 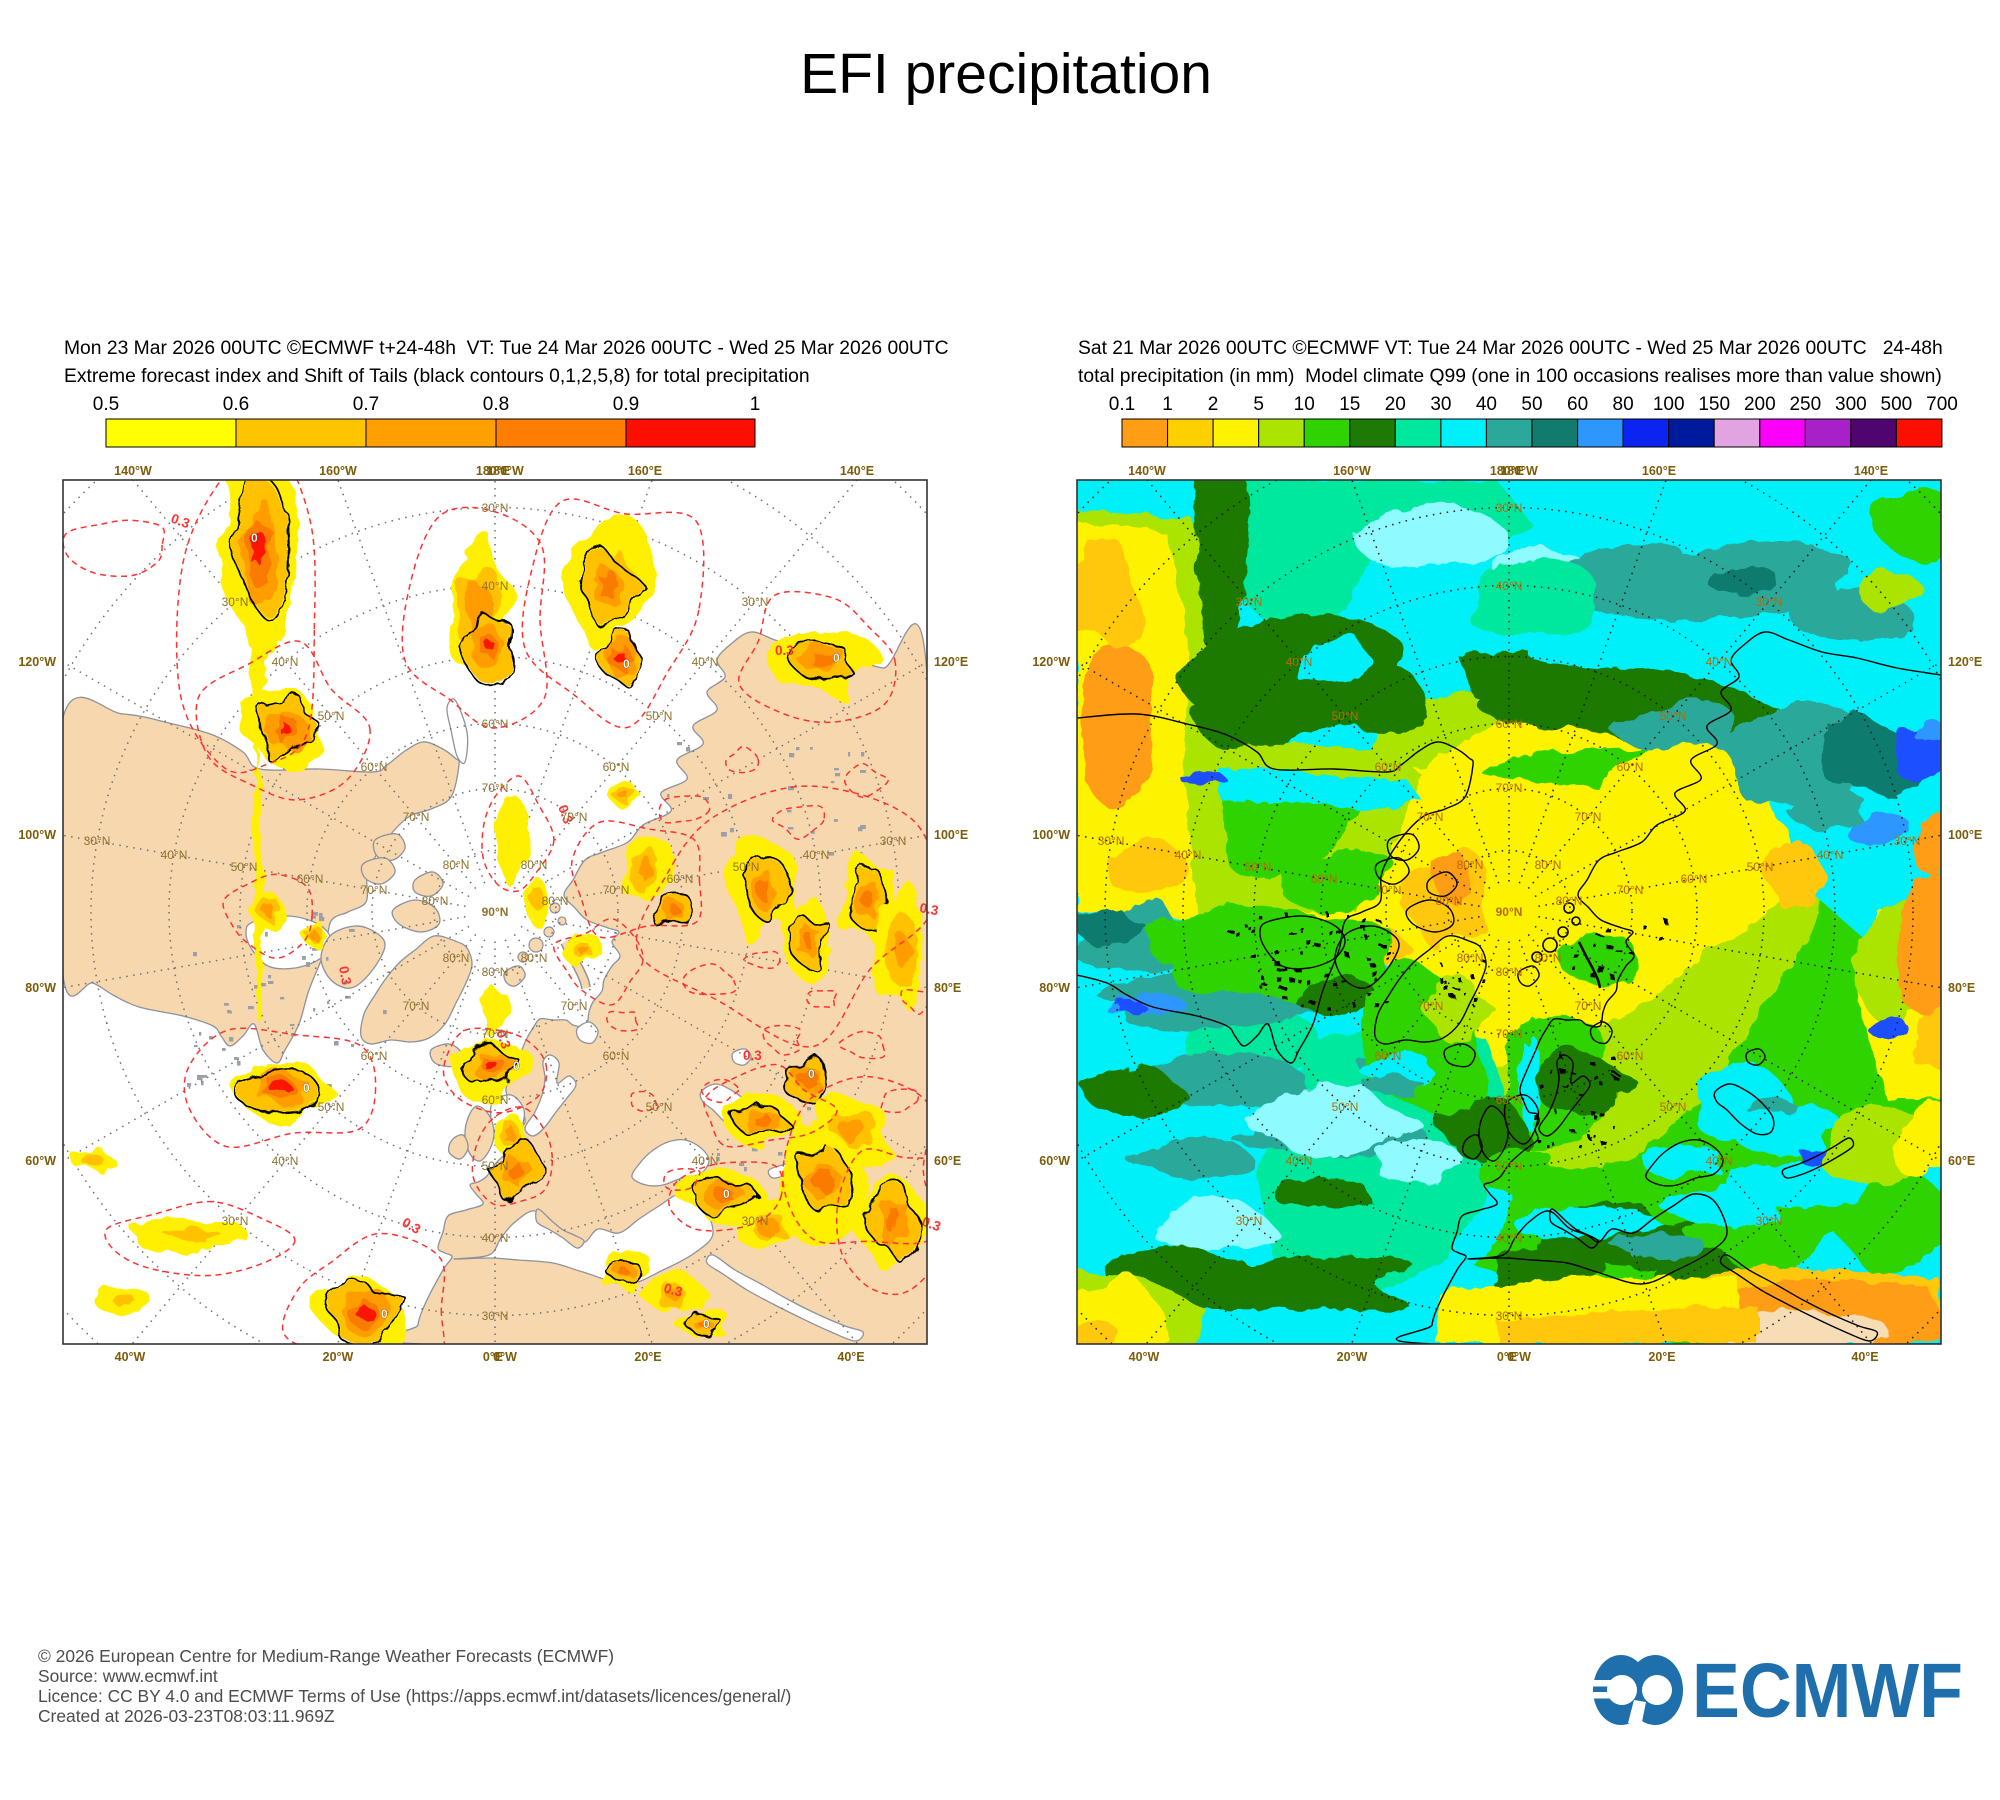 I want to click on svg-text: 40, so click(x=1486, y=404).